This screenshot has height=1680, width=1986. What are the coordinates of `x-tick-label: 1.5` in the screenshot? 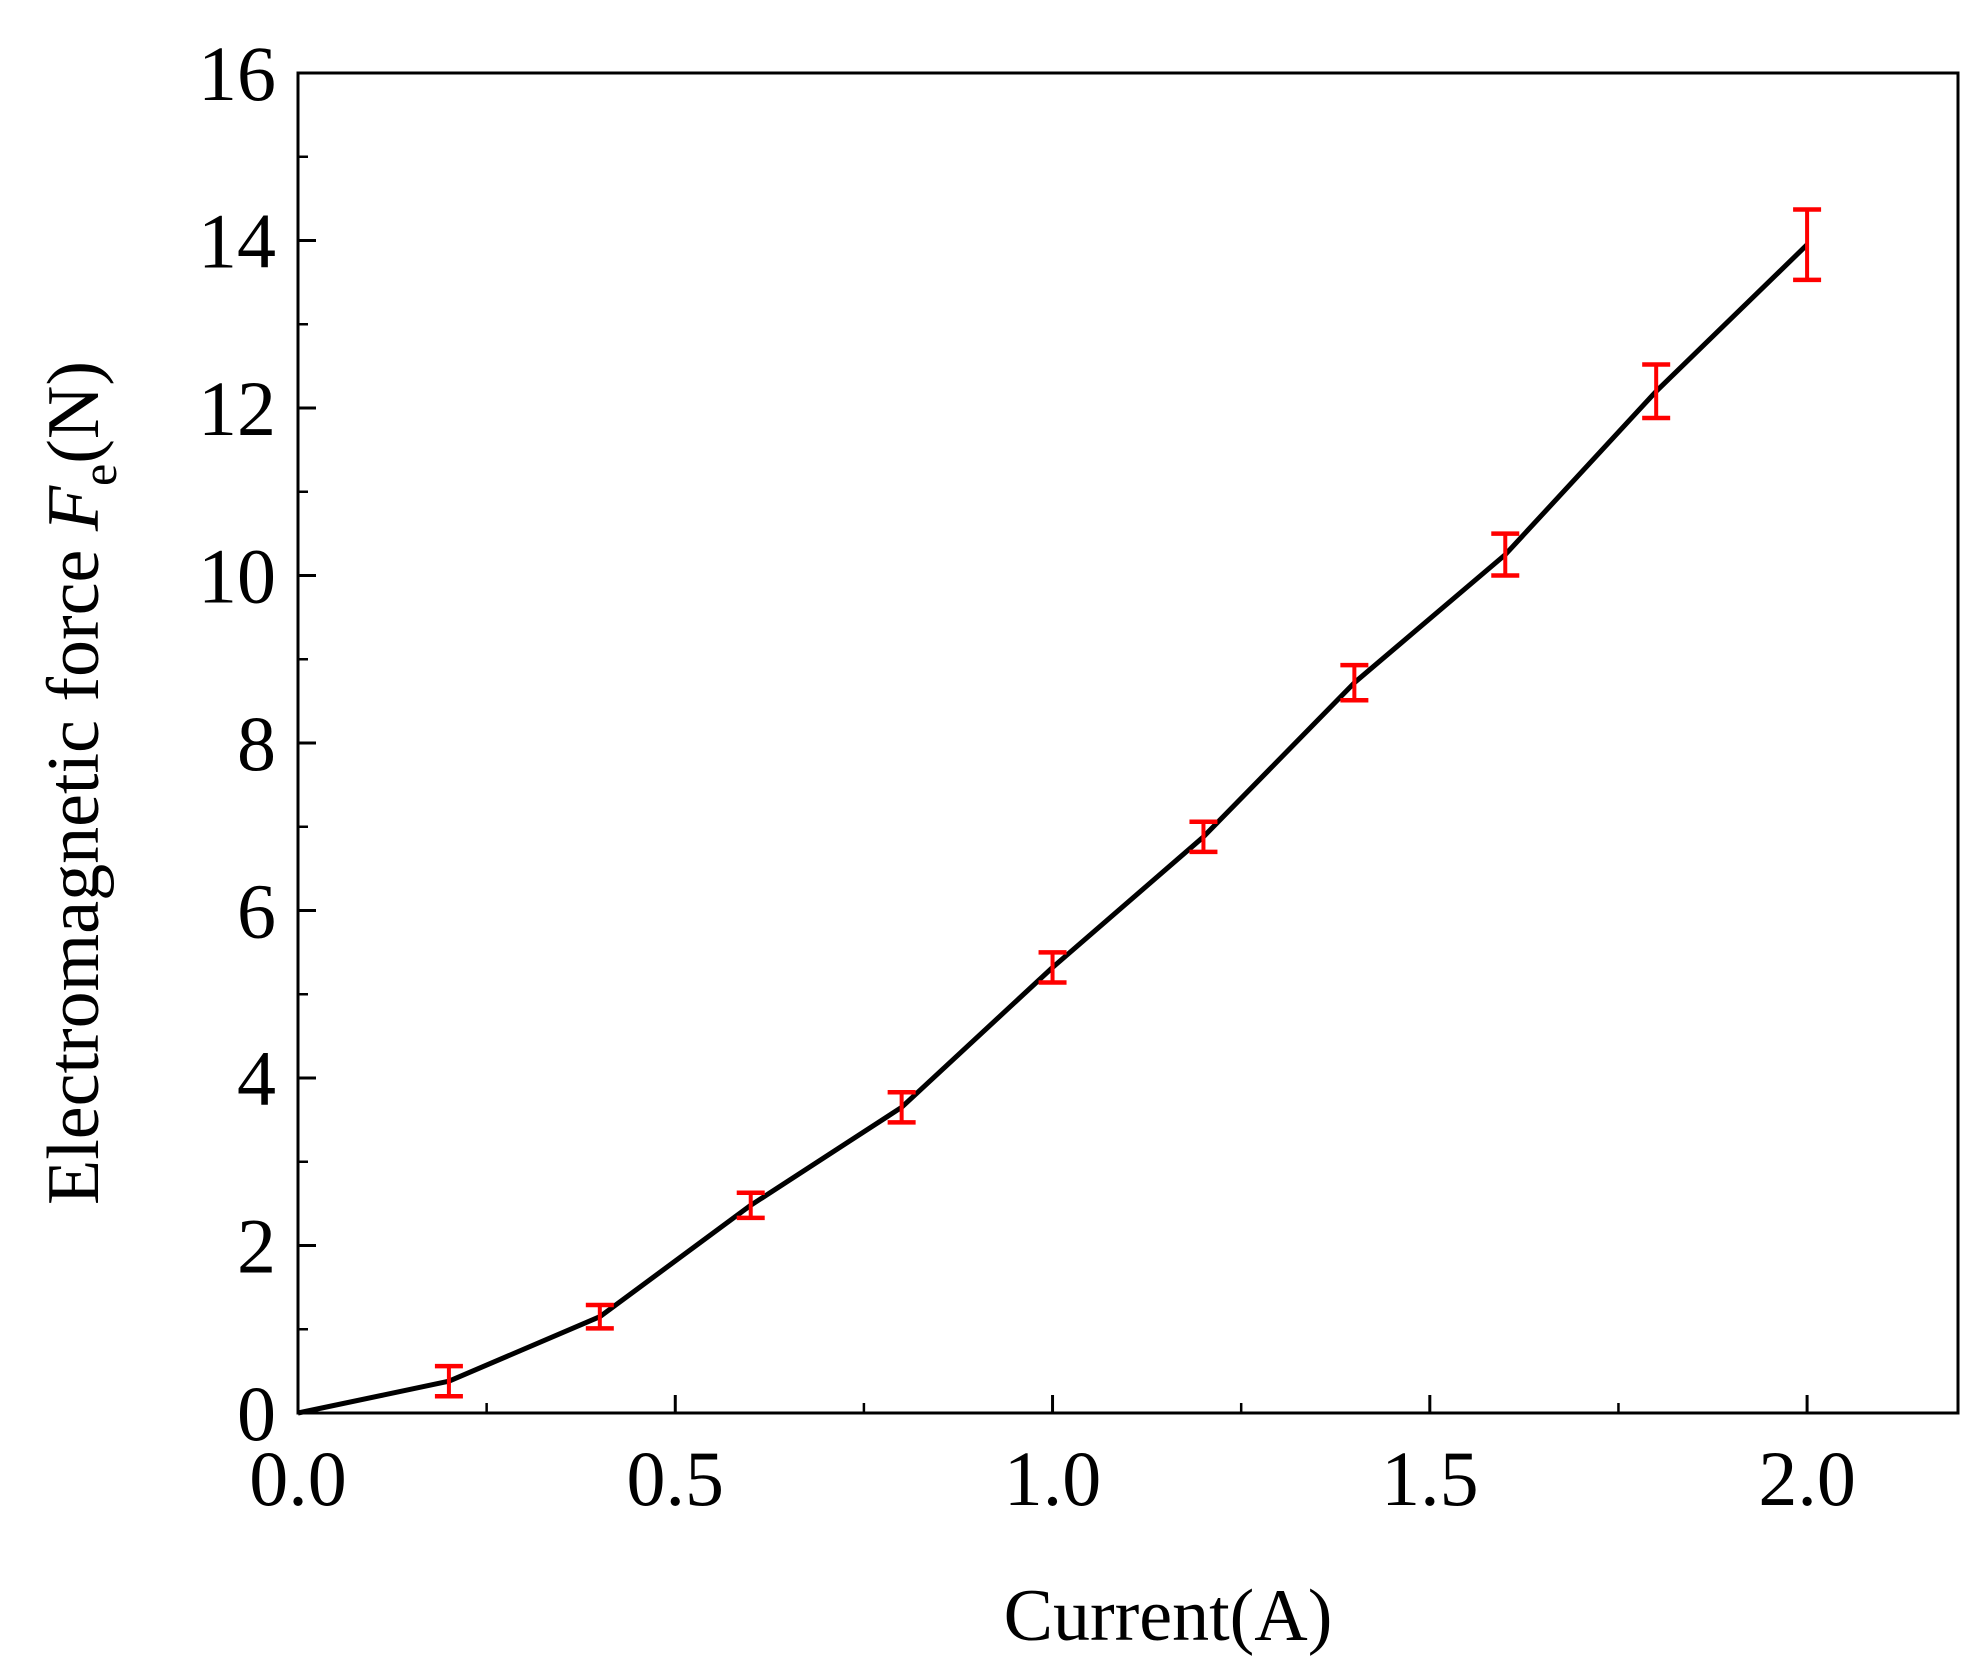 It's located at (1430, 1478).